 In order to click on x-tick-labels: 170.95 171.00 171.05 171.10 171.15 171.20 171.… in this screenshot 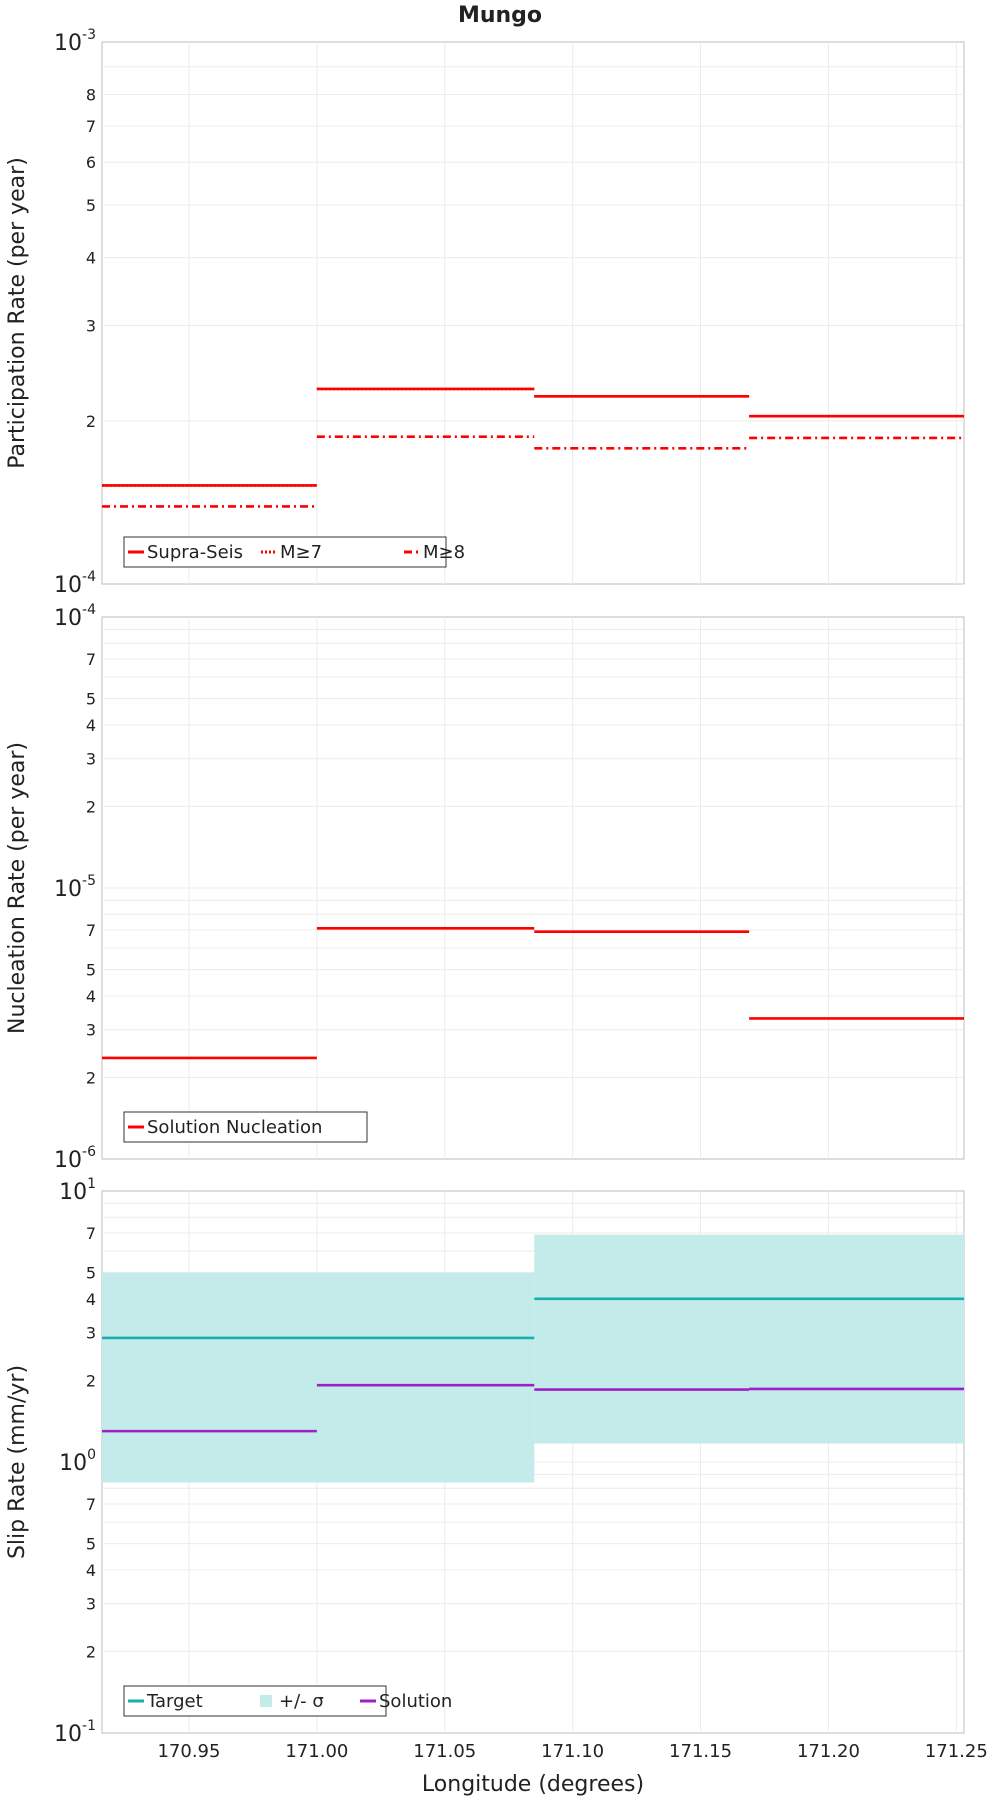, I will do `click(572, 1751)`.